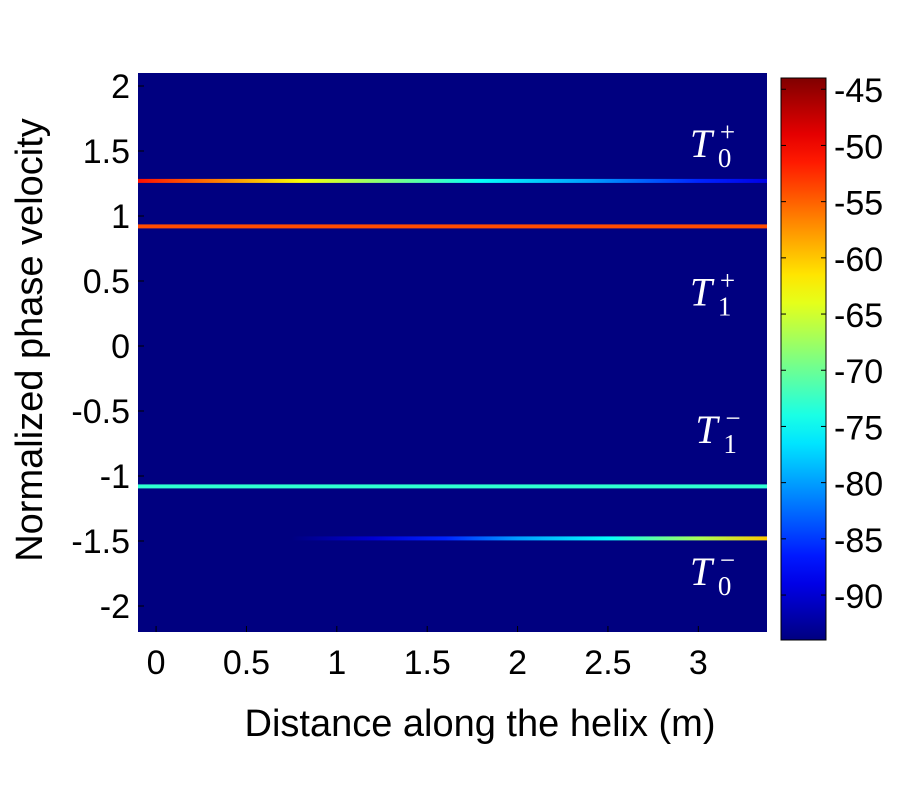 This screenshot has width=900, height=800. What do you see at coordinates (480, 724) in the screenshot?
I see `x-axis-label: Distance along the helix (m)` at bounding box center [480, 724].